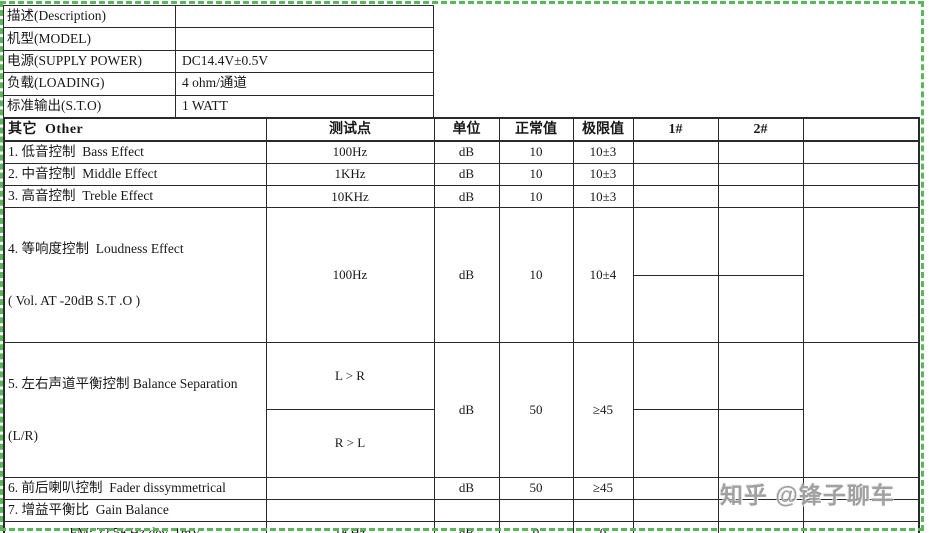  What do you see at coordinates (466, 510) in the screenshot?
I see `unit-cell` at bounding box center [466, 510].